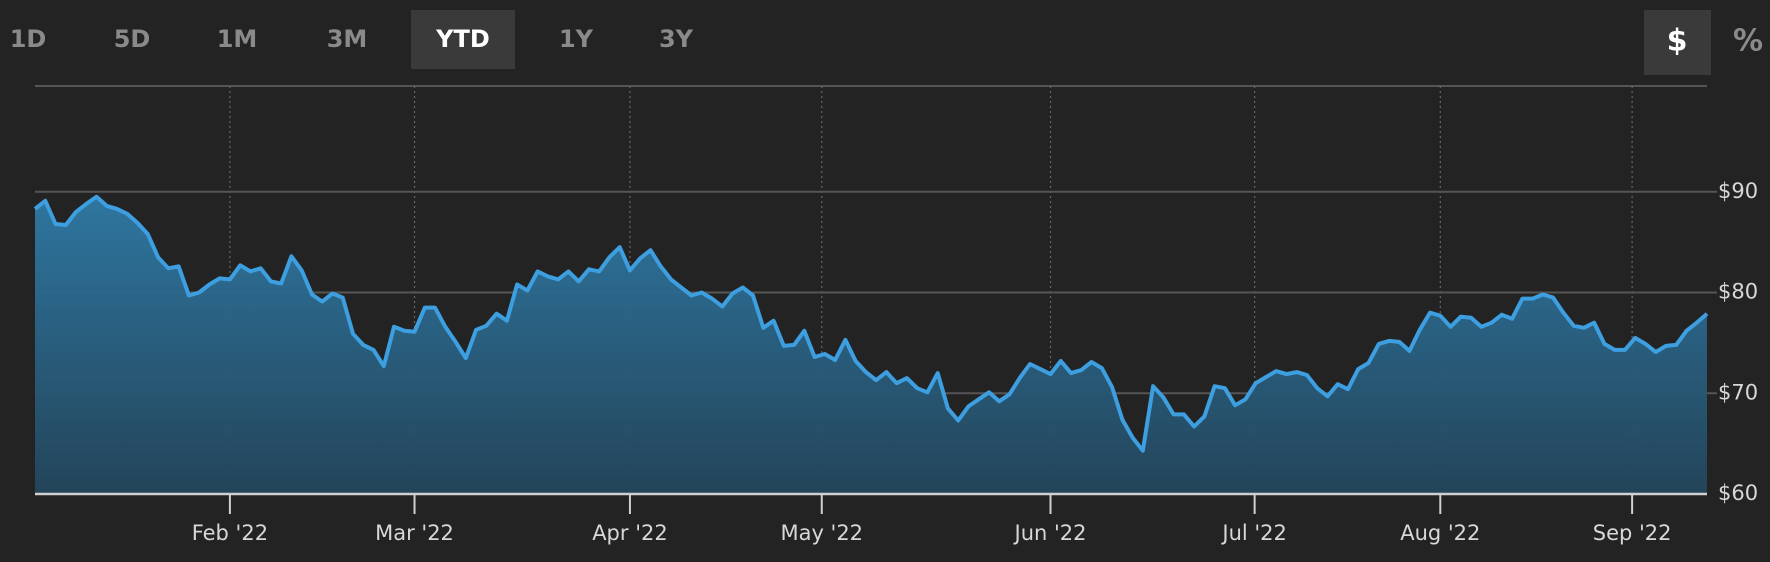  Describe the element at coordinates (676, 39) in the screenshot. I see `range-tab: 3Y` at that location.